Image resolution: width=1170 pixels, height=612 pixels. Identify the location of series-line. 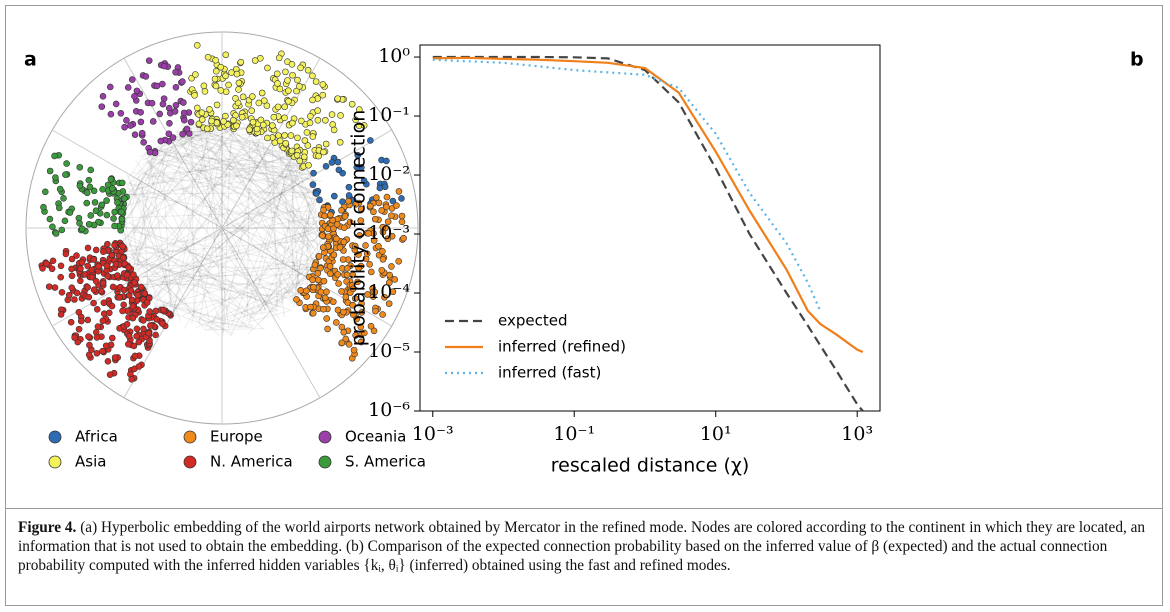
(627, 185).